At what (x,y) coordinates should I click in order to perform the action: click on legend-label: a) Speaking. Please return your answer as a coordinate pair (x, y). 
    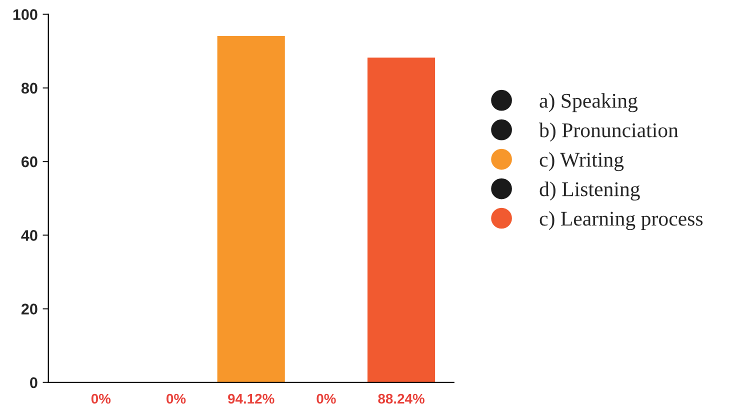
    Looking at the image, I should click on (589, 102).